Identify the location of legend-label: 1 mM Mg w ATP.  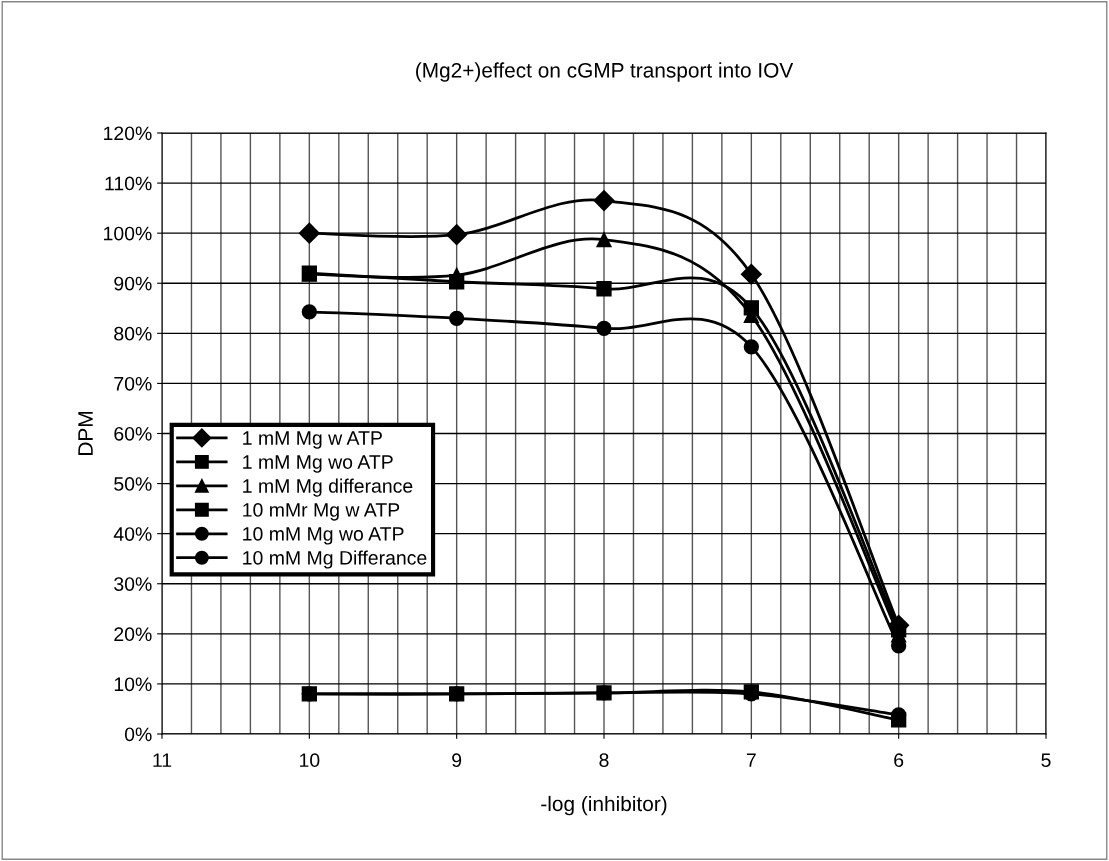
(312, 440).